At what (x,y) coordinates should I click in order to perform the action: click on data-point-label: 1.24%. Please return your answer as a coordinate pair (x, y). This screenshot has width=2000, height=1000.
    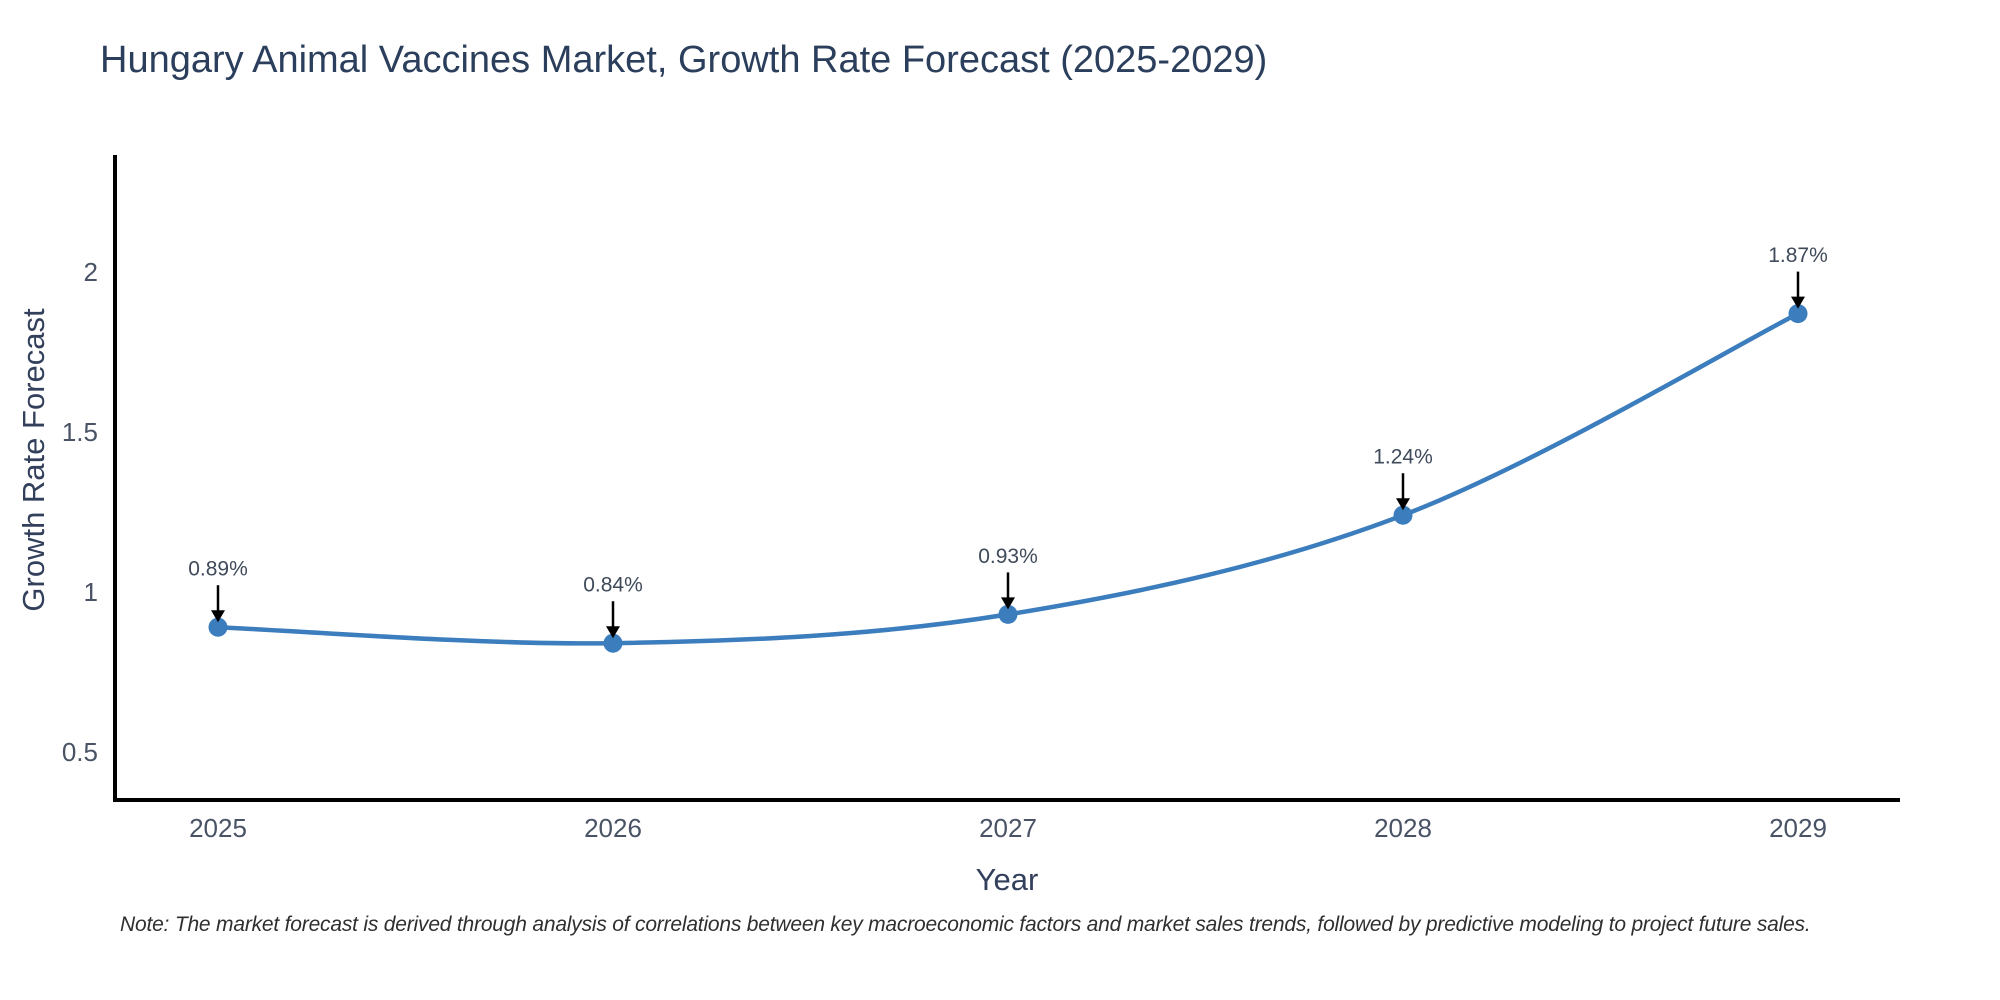
    Looking at the image, I should click on (1403, 457).